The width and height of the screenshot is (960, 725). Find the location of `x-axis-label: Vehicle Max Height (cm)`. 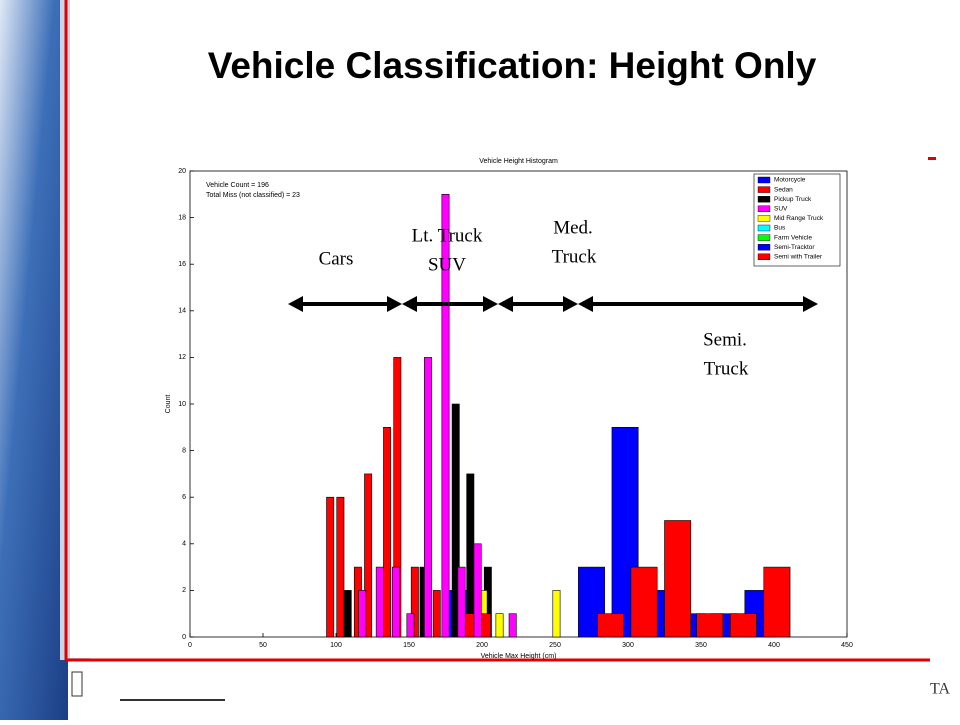

x-axis-label: Vehicle Max Height (cm) is located at coordinates (519, 656).